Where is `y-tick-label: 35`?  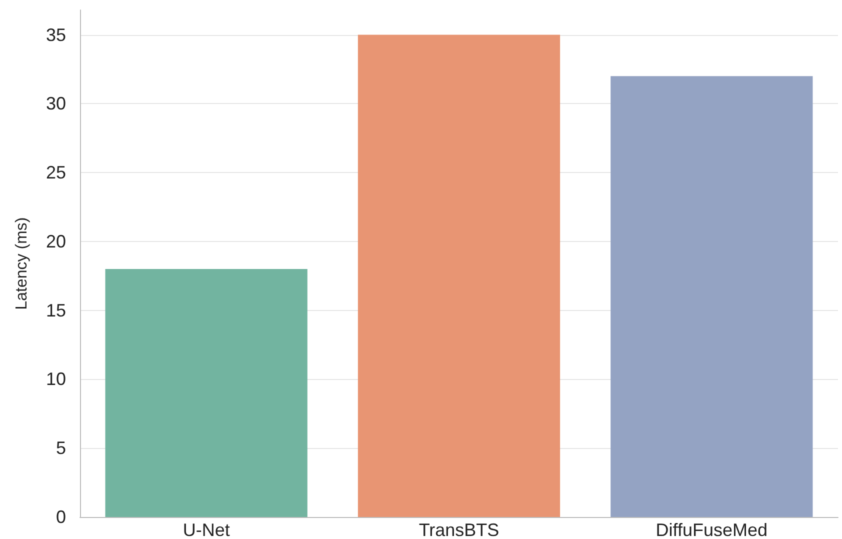
y-tick-label: 35 is located at coordinates (56, 34).